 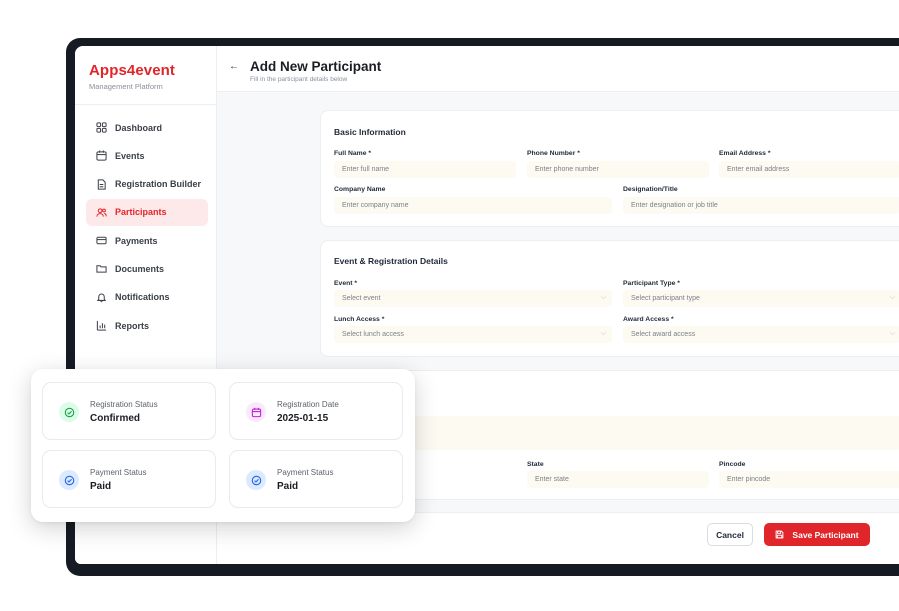 What do you see at coordinates (346, 283) in the screenshot?
I see `event-label: Event *` at bounding box center [346, 283].